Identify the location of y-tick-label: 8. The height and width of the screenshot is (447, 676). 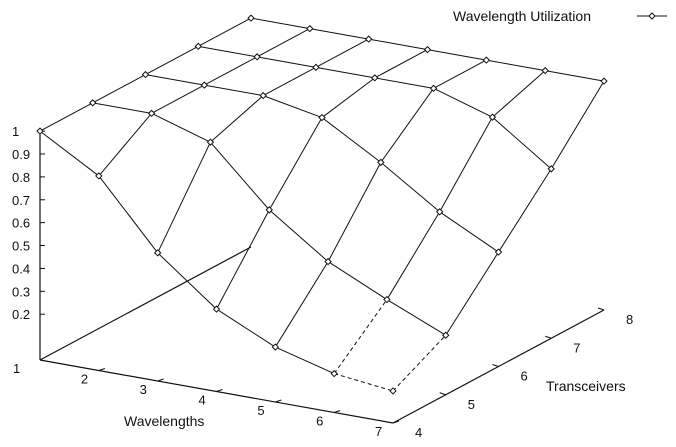
(629, 319).